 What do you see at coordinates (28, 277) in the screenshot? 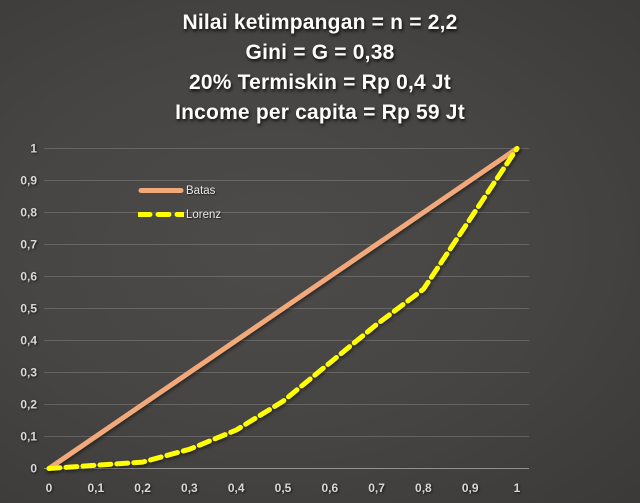
I see `y-tick-label: 0,6` at bounding box center [28, 277].